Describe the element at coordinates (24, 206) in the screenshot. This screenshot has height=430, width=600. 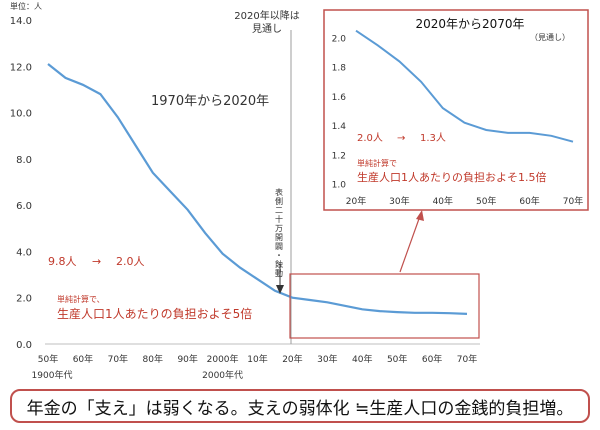
I see `main-y-tick-label: 6.0` at that location.